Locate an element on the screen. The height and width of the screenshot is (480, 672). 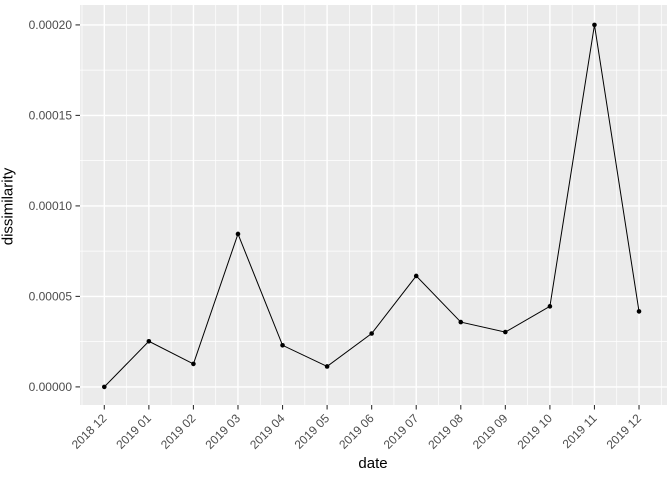
y-tick-label: 0.00010 is located at coordinates (51, 206).